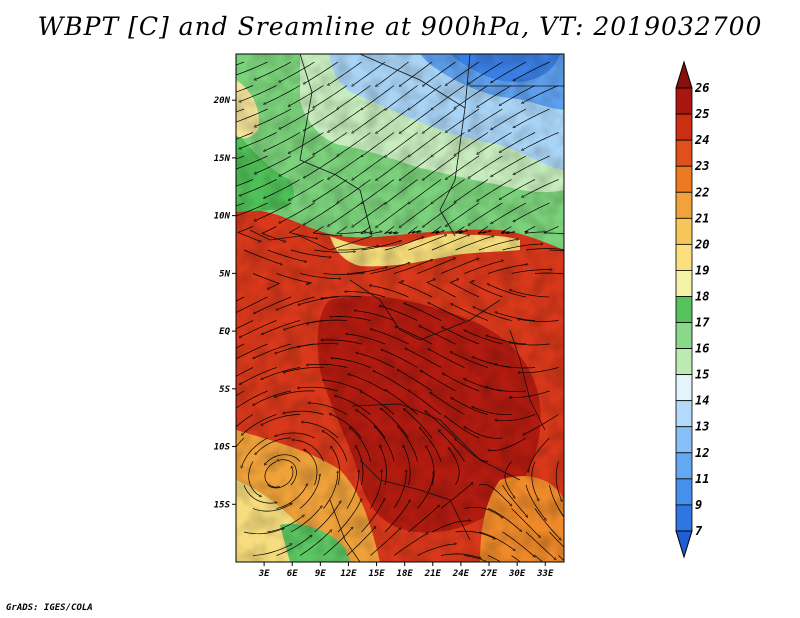 This screenshot has height=618, width=800. Describe the element at coordinates (224, 390) in the screenshot. I see `lat-tick-label: 5S` at that location.